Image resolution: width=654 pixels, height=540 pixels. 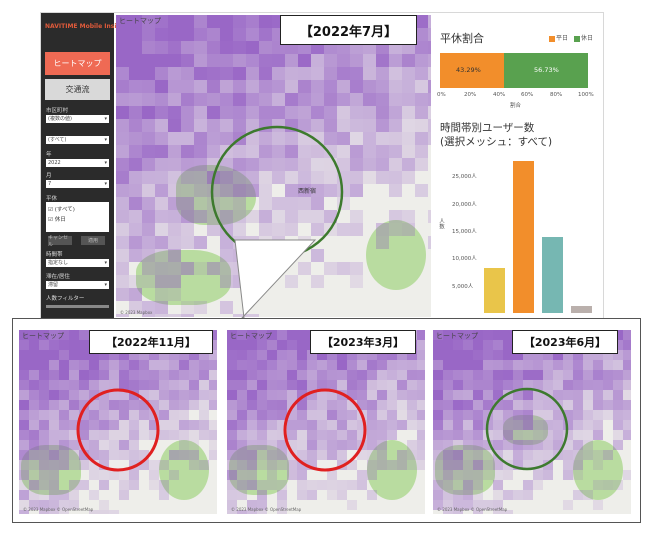 What do you see at coordinates (60, 220) in the screenshot?
I see `checkbox-holiday-label: 休日` at bounding box center [60, 220].